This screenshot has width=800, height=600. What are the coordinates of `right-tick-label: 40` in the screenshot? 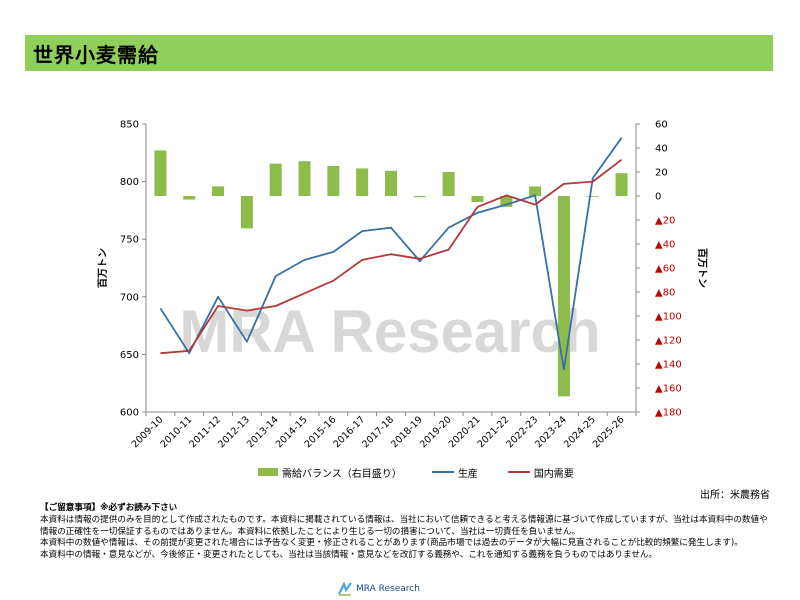 It's located at (661, 149).